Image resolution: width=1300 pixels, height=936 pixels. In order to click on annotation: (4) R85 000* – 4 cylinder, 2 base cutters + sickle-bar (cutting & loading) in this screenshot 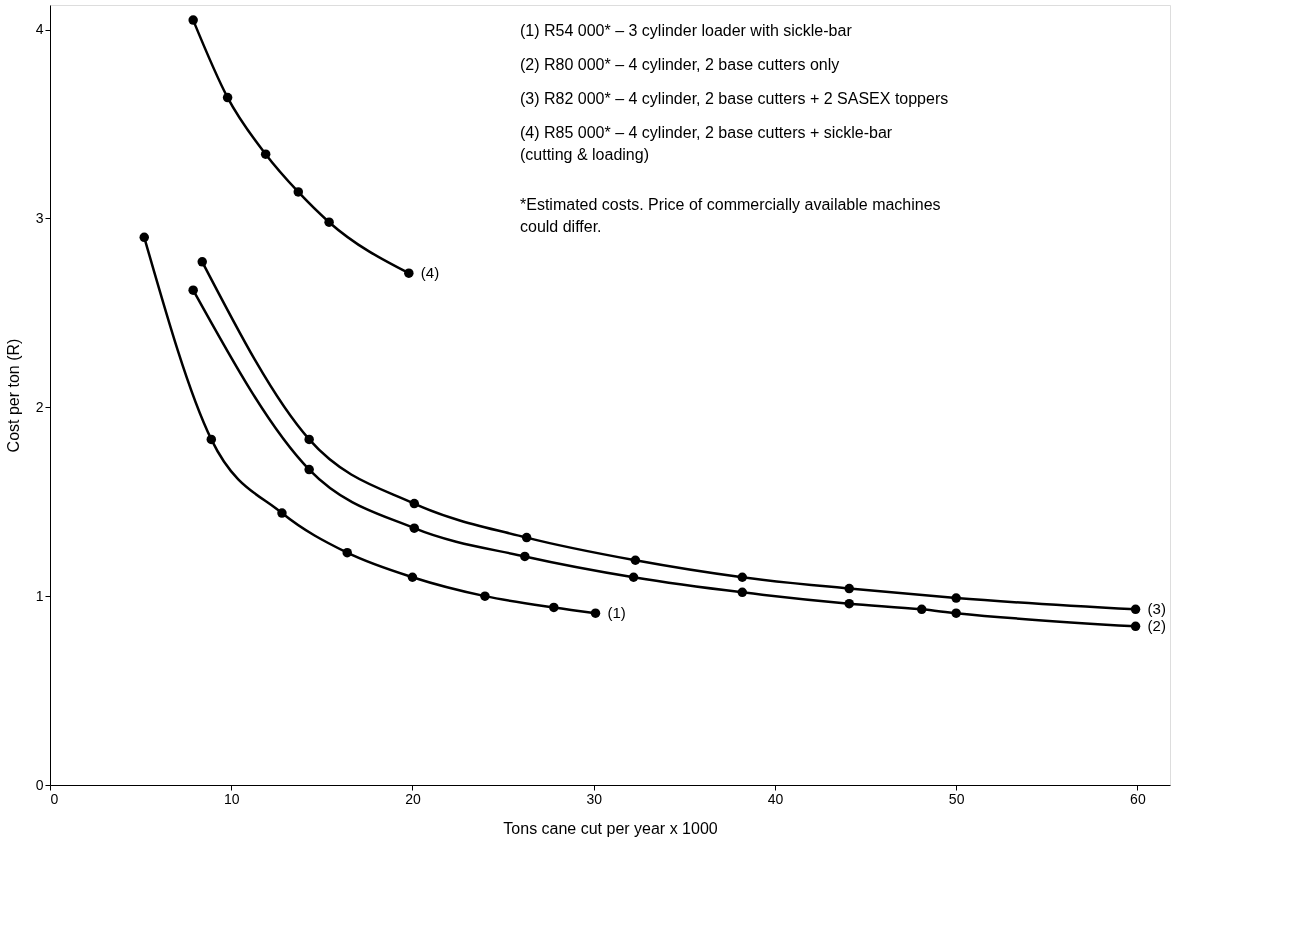, I will do `click(706, 143)`.